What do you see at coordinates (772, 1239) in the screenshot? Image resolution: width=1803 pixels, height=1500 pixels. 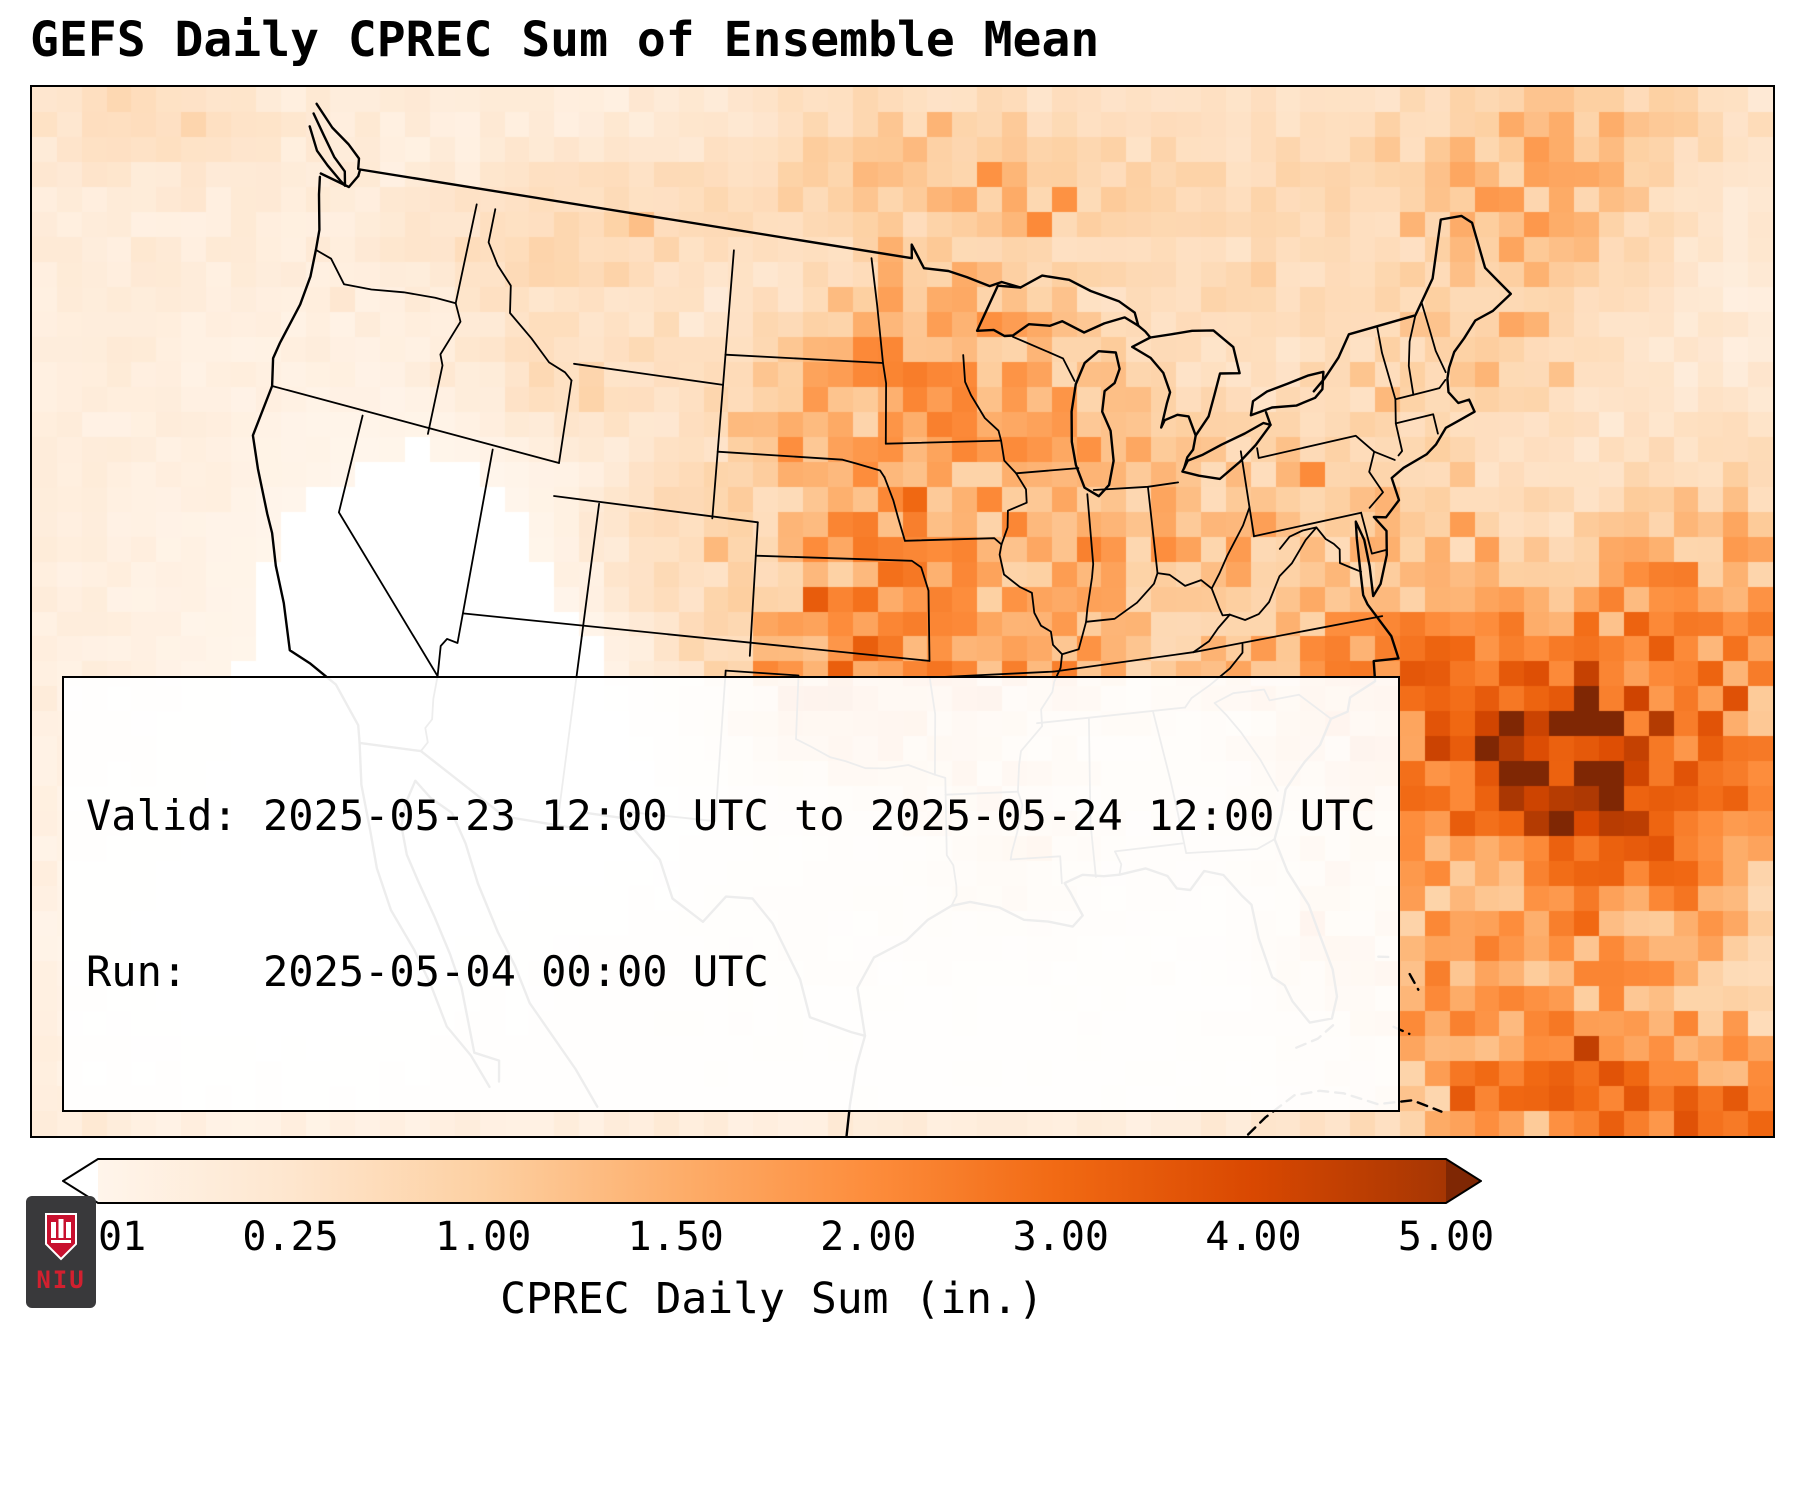 I see `colorbar-ticks: 0.01 0.25 1.00 1.50 2.00 3.00 4.00 5.00` at bounding box center [772, 1239].